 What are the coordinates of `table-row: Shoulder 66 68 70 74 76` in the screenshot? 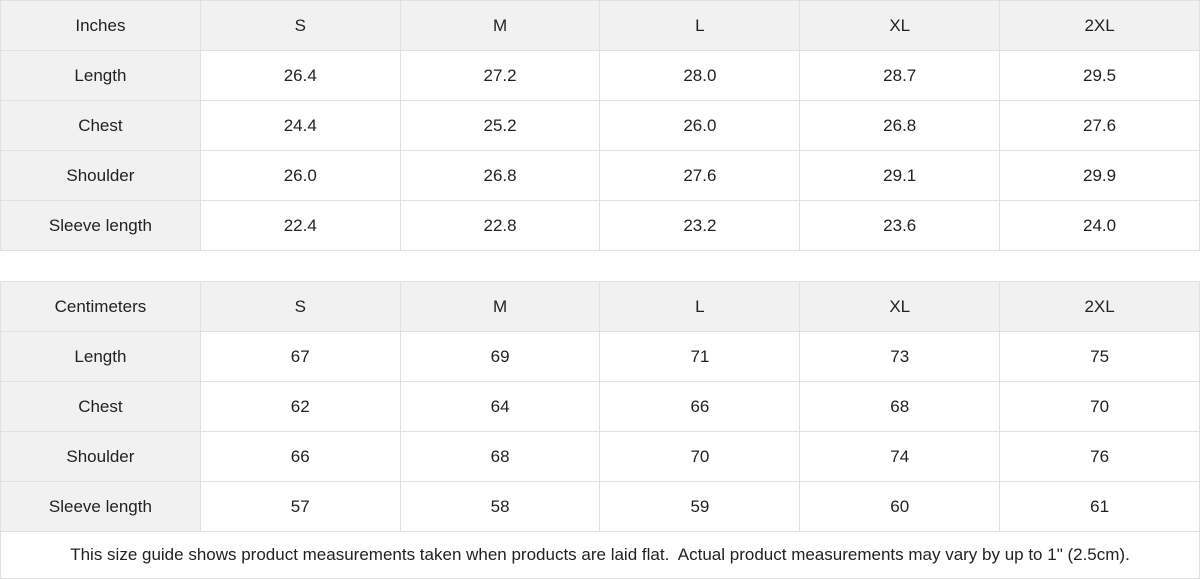 It's located at (600, 456).